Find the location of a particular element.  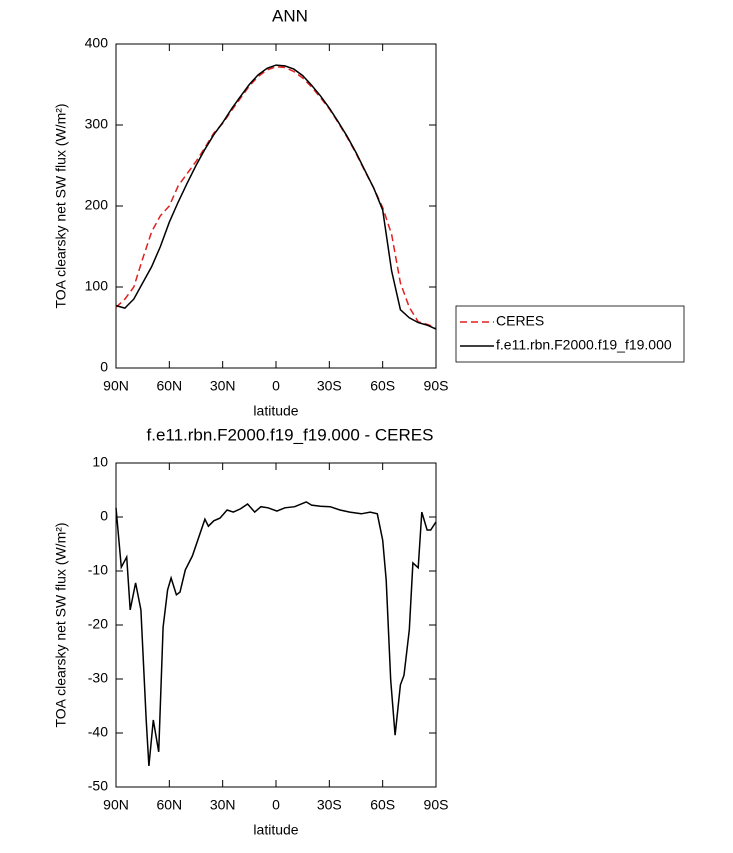

legend-box is located at coordinates (570, 334).